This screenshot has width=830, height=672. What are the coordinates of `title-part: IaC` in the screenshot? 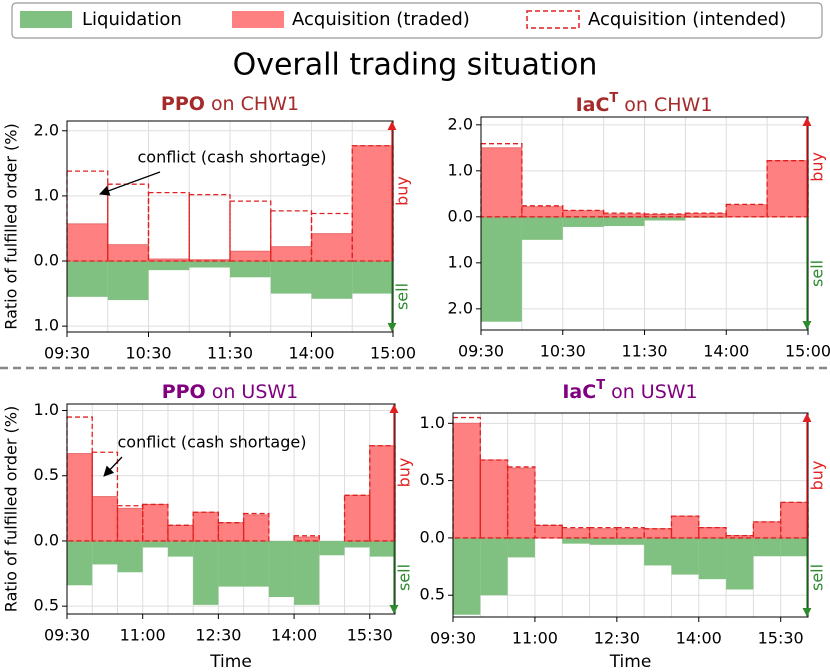 It's located at (579, 392).